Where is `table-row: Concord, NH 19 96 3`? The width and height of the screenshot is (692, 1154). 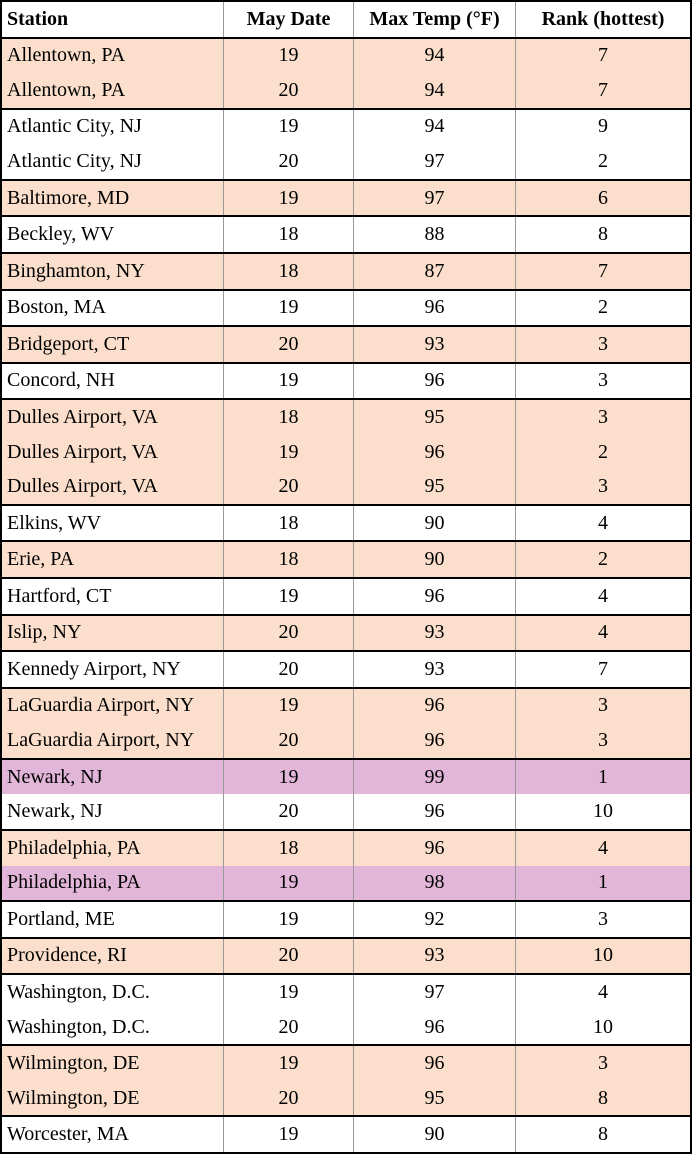
table-row: Concord, NH 19 96 3 is located at coordinates (346, 380).